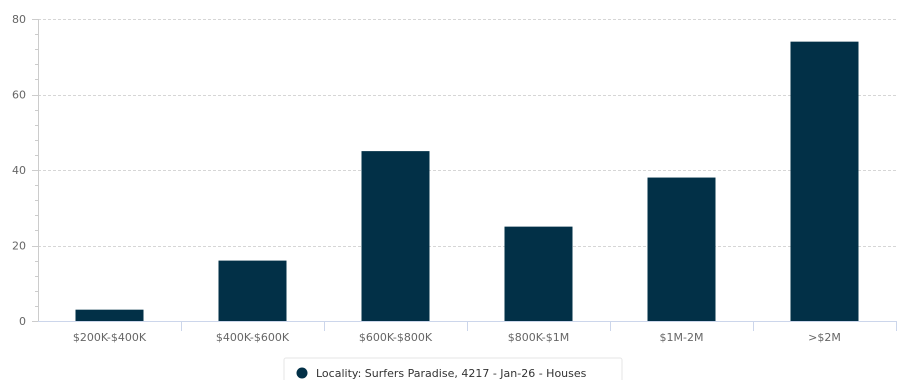 The height and width of the screenshot is (380, 900). Describe the element at coordinates (19, 246) in the screenshot. I see `y-tick-label: 20` at that location.